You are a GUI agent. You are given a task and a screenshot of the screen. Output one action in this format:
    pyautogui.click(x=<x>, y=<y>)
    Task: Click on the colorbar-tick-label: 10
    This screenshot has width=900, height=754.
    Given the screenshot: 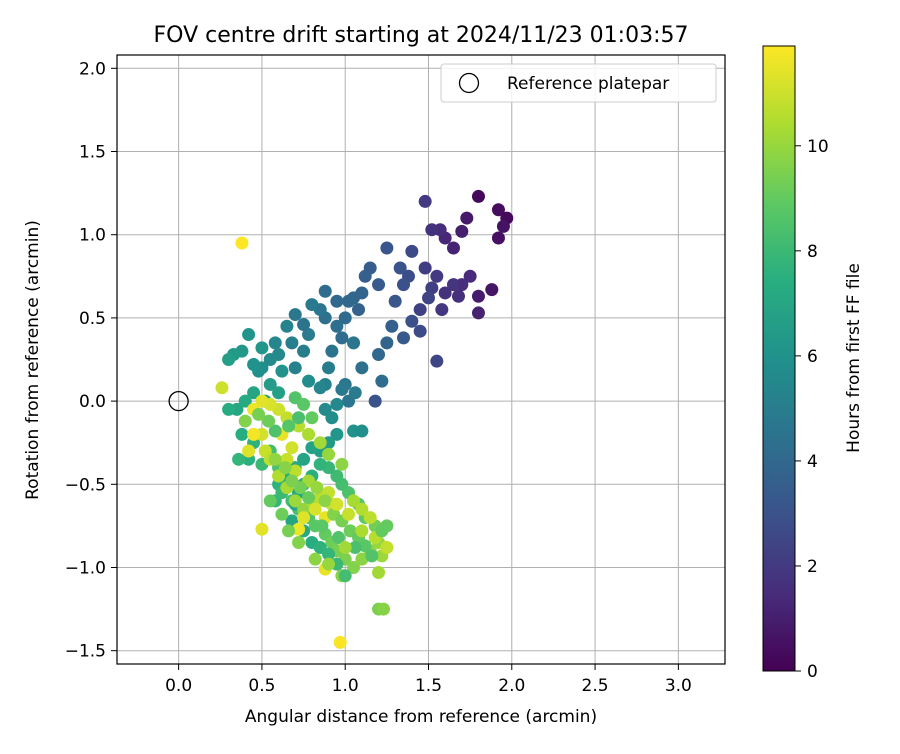 What is the action you would take?
    pyautogui.click(x=818, y=147)
    